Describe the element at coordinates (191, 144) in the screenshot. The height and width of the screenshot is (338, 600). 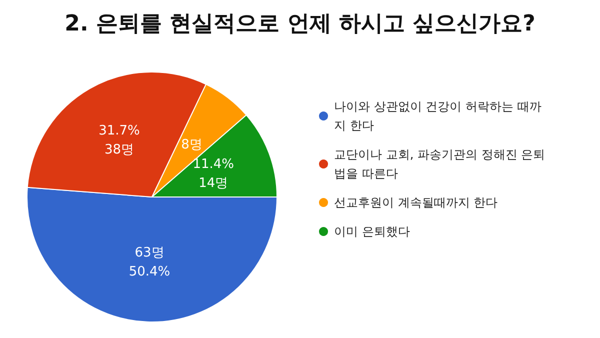
I see `data-label: 8명` at that location.